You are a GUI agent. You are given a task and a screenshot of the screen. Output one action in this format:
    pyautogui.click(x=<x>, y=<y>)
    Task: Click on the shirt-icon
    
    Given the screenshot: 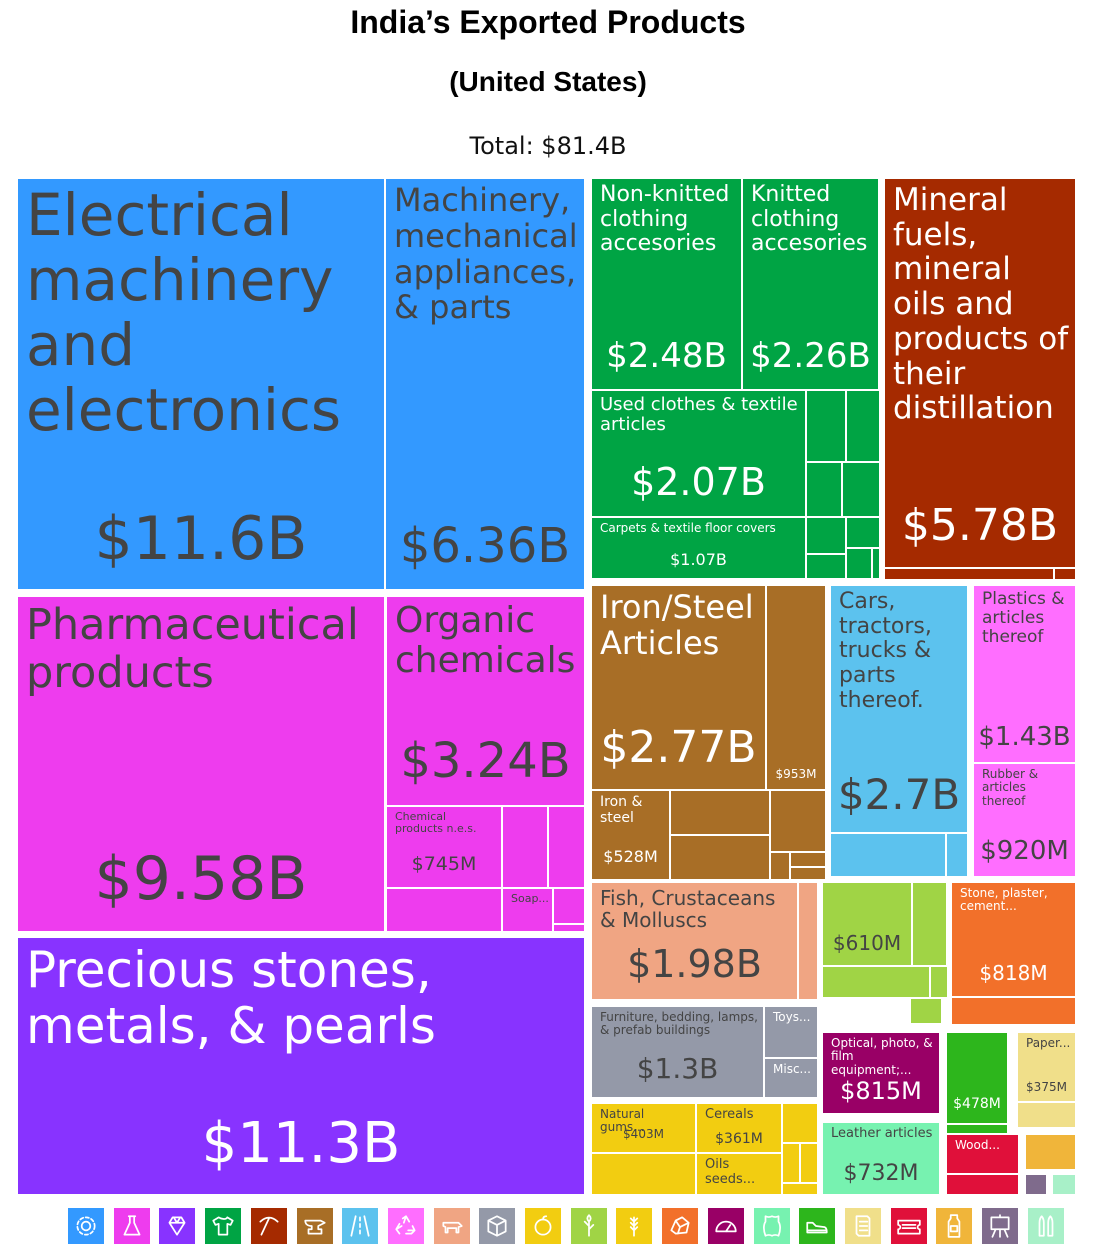 What is the action you would take?
    pyautogui.click(x=223, y=1226)
    